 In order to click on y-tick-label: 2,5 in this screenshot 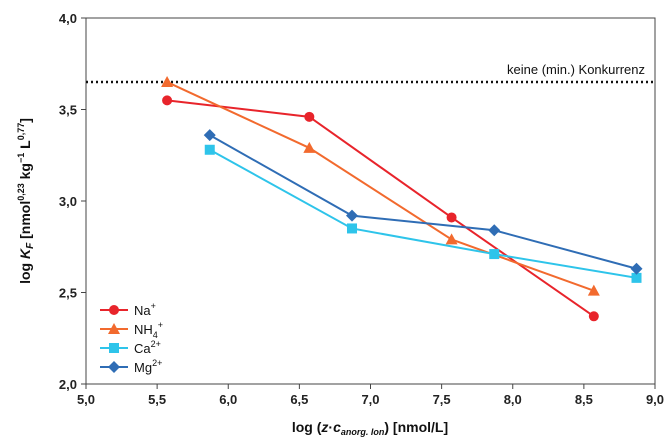, I will do `click(68, 293)`.